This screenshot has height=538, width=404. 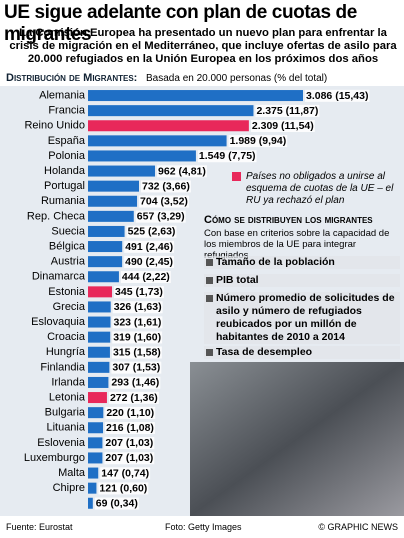 I want to click on category-label: Grecia, so click(x=69, y=307).